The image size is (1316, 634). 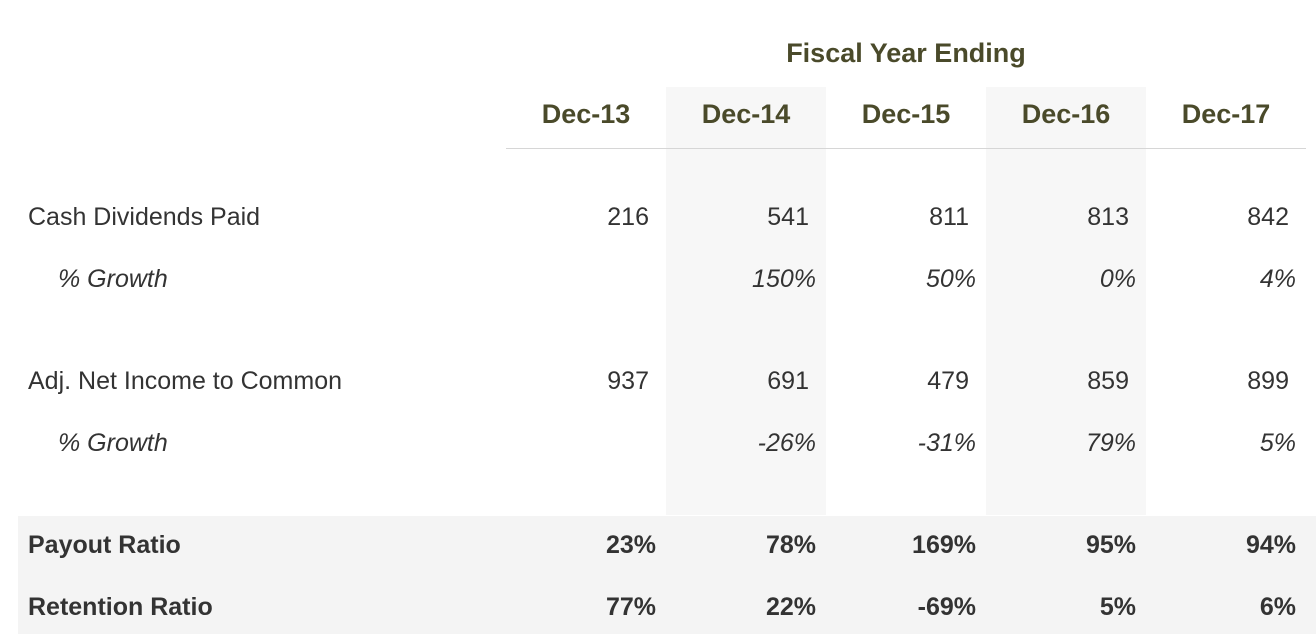 I want to click on table-cell: 23%, so click(x=630, y=545).